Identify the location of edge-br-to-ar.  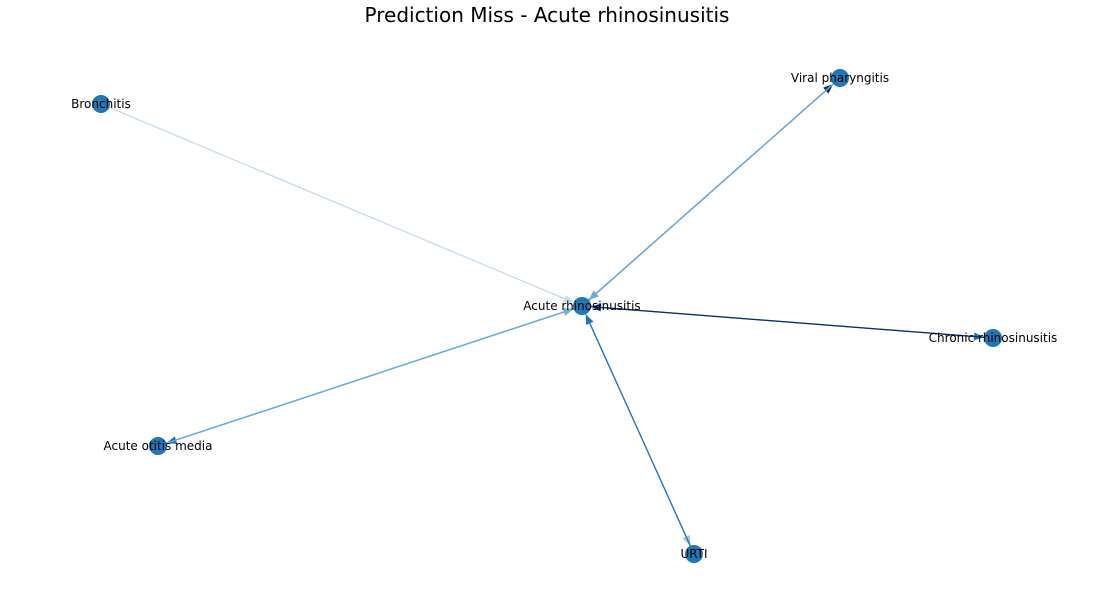
(337, 203).